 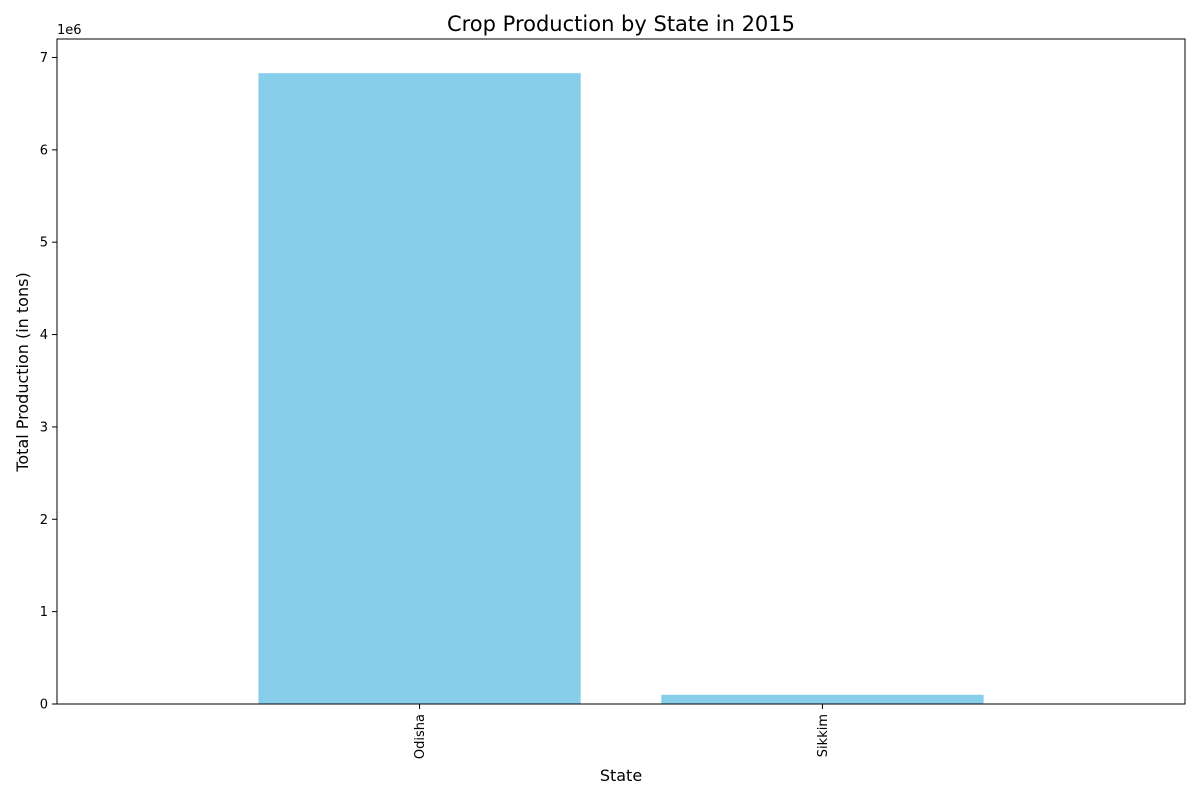 I want to click on chart-title: Crop Production by State in 2015, so click(x=621, y=24).